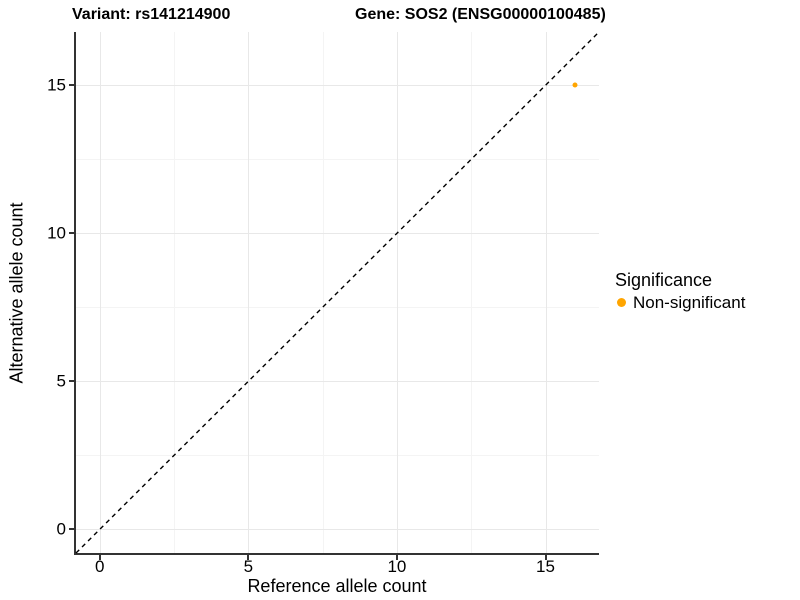 The image size is (800, 600). What do you see at coordinates (545, 566) in the screenshot?
I see `x-tick-label: 15` at bounding box center [545, 566].